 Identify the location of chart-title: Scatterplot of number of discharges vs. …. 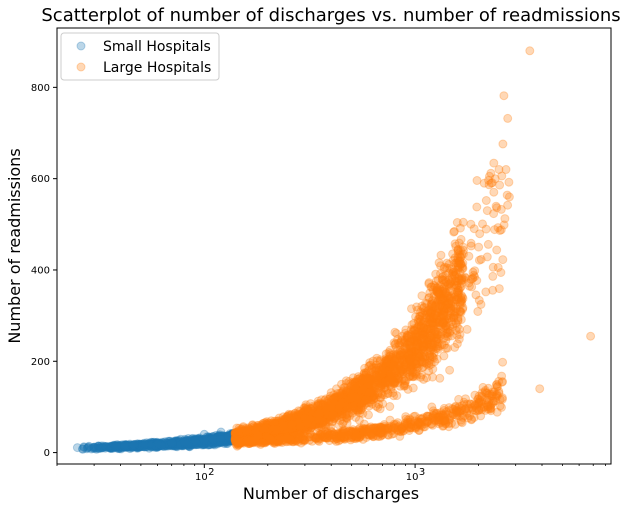
(330, 15).